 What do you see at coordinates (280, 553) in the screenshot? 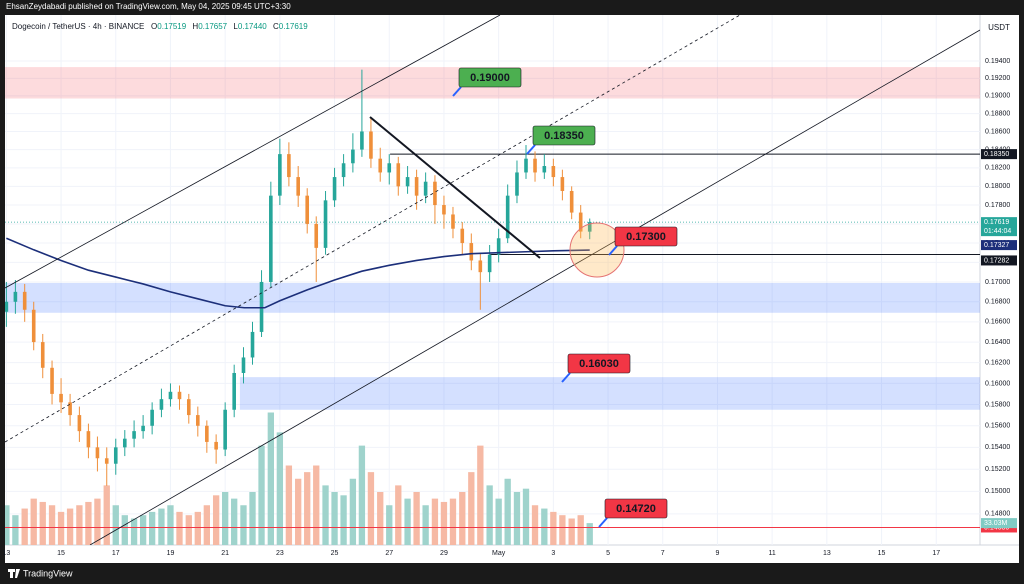
I see `x-tick-label: 23` at bounding box center [280, 553].